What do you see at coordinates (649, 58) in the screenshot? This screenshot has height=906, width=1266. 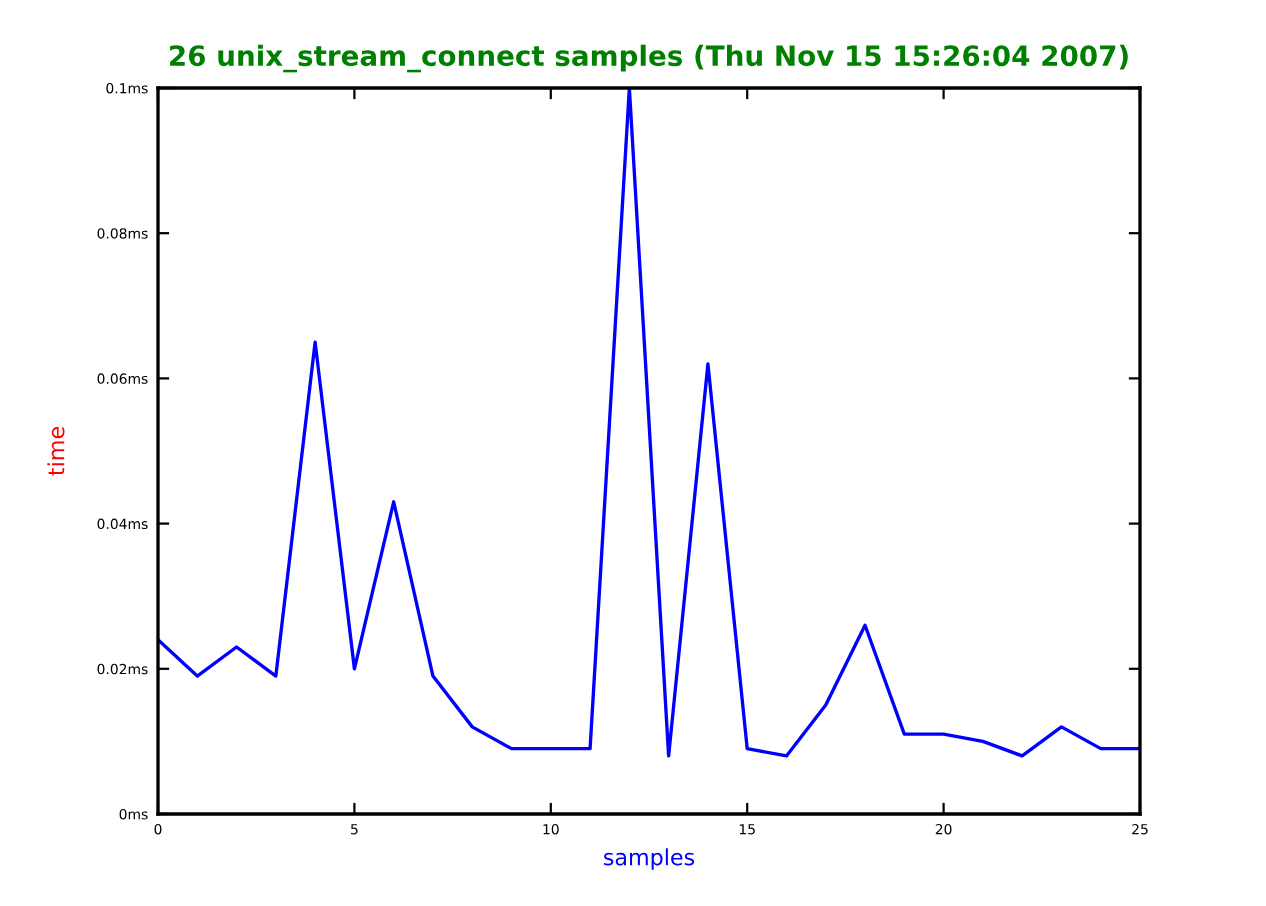 I see `chart-title: 26 unix_stream_connect samples (Thu Nov 15 15:26:04 2007)` at bounding box center [649, 58].